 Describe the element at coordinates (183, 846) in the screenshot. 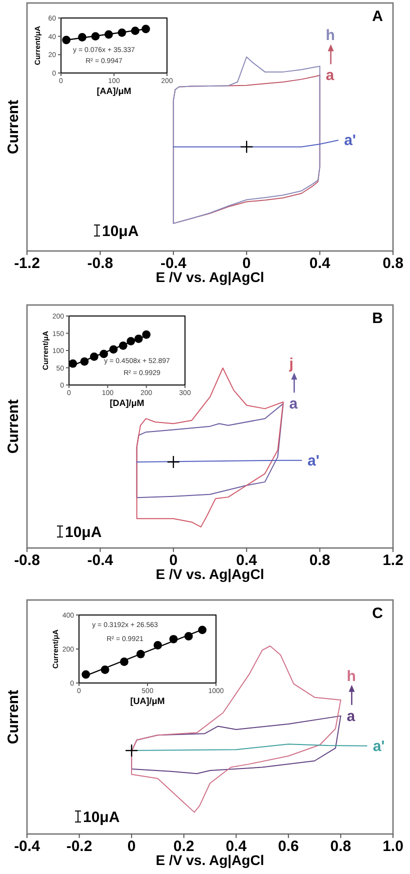

I see `x-tick-label: 0.2` at that location.